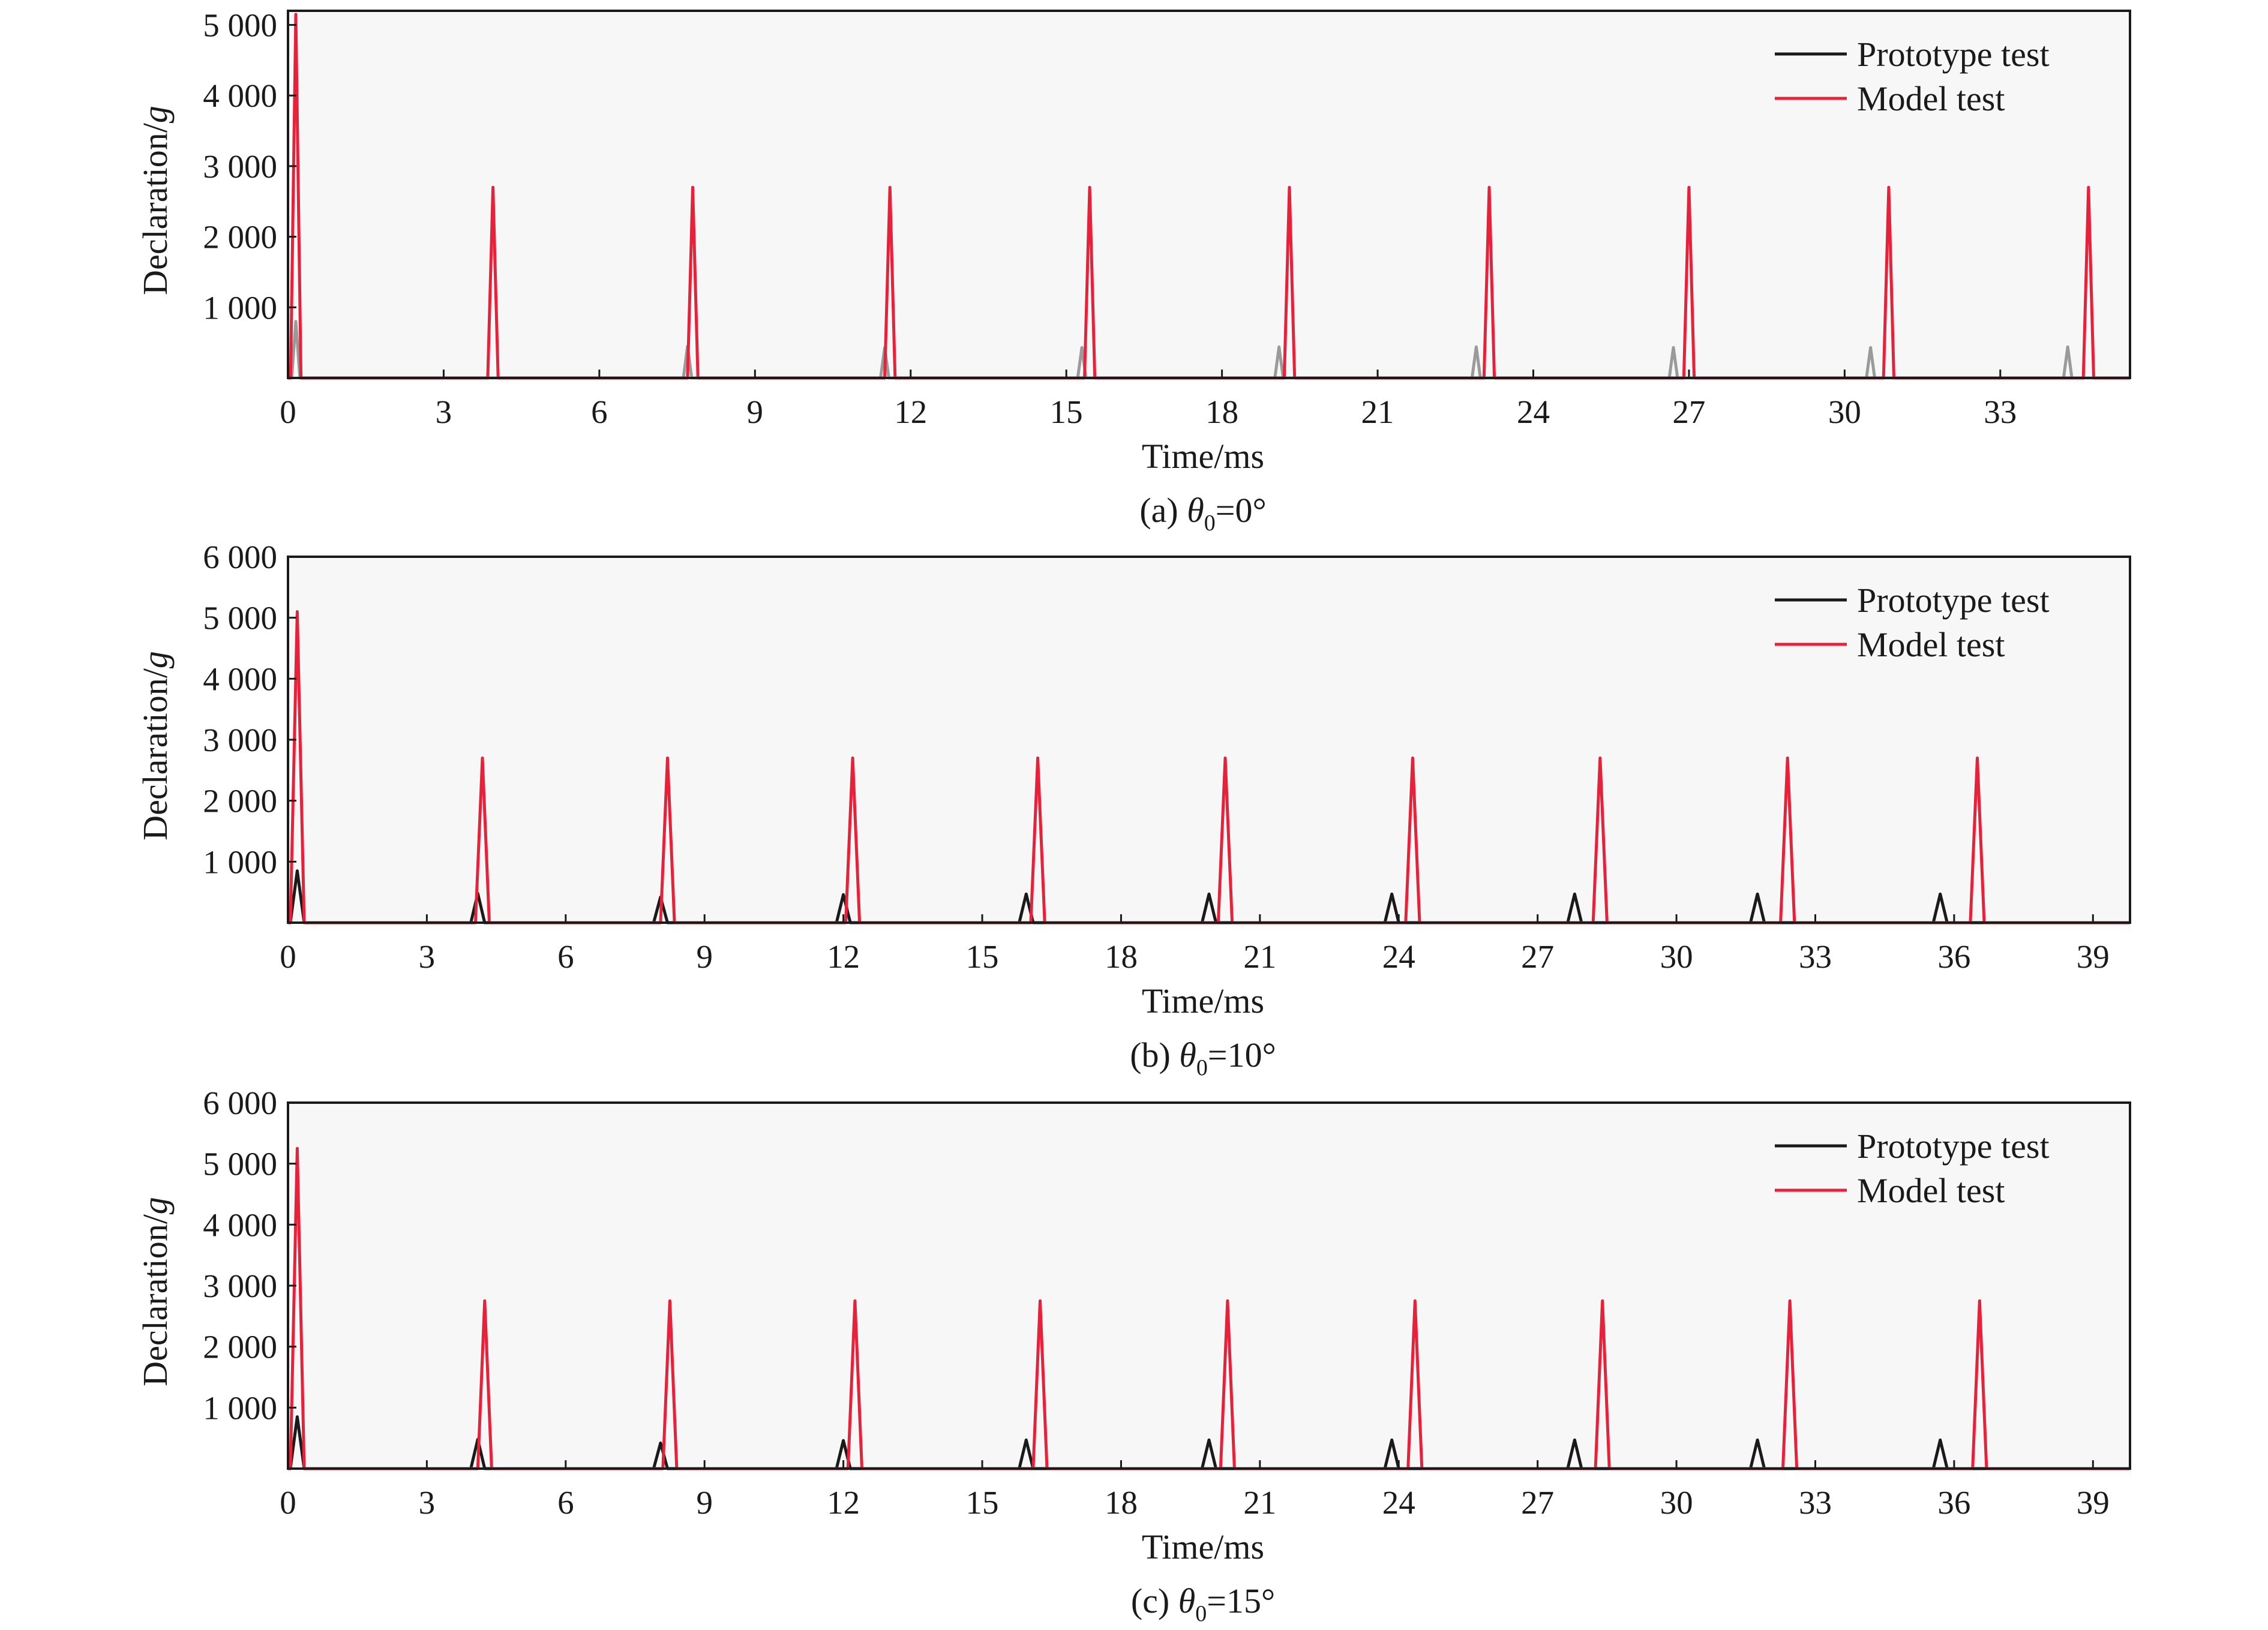  What do you see at coordinates (1202, 513) in the screenshot?
I see `panel-caption: (a) θ0=0°` at bounding box center [1202, 513].